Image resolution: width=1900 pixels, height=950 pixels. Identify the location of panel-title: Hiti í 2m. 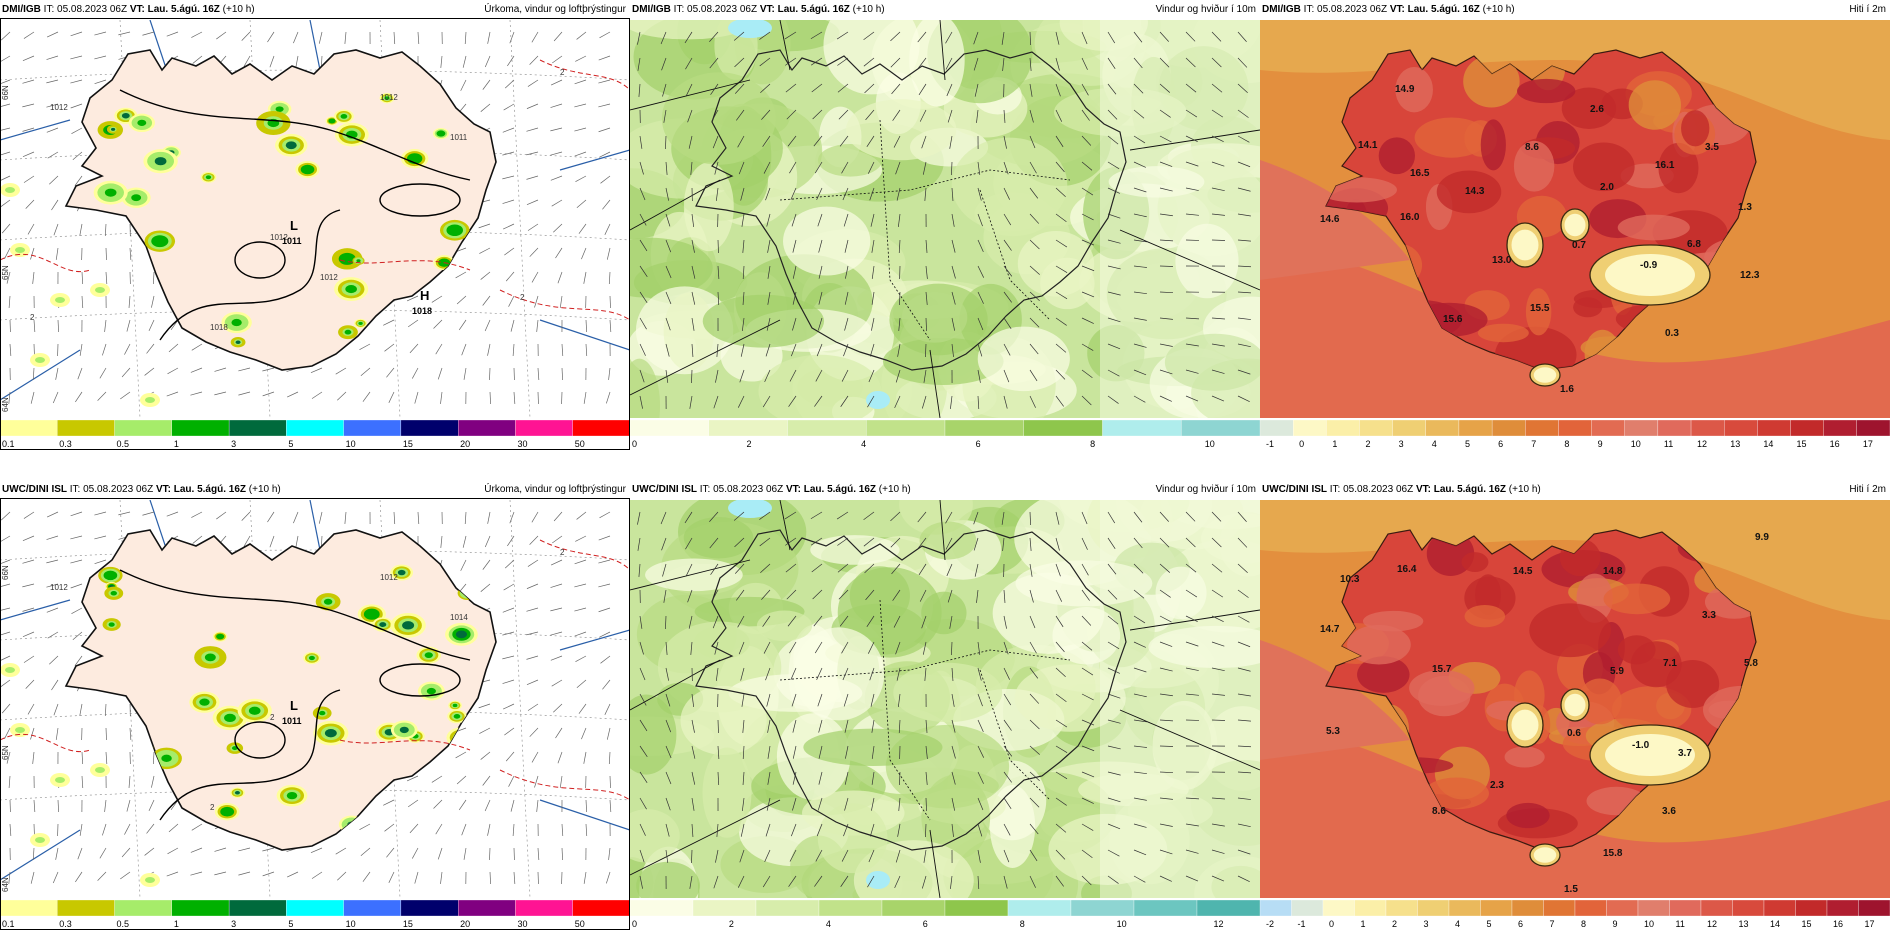
(1867, 9).